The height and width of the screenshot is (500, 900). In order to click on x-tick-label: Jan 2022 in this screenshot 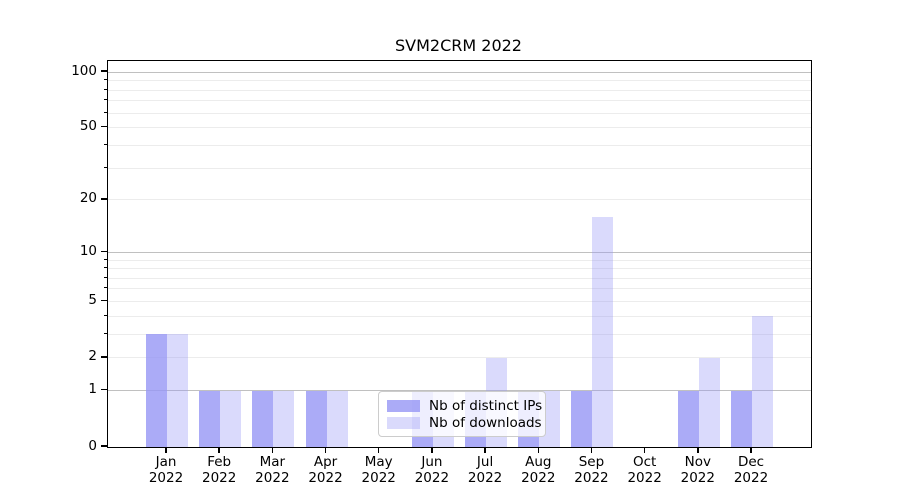, I will do `click(166, 470)`.